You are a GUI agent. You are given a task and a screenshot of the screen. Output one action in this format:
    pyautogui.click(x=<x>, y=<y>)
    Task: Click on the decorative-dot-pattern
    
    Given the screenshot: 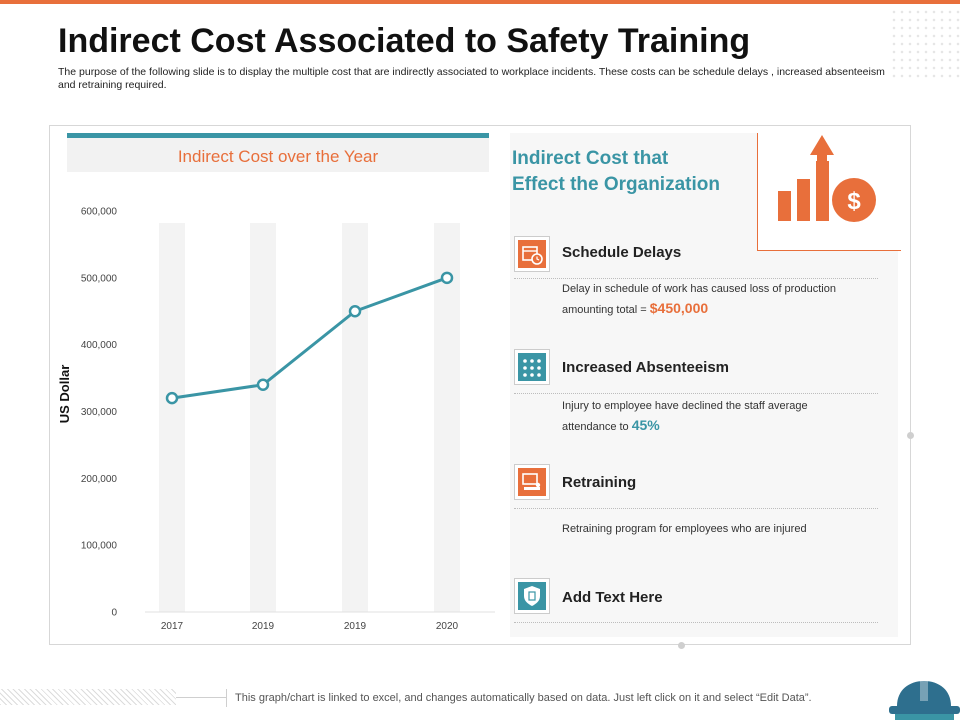 What is the action you would take?
    pyautogui.click(x=925, y=43)
    